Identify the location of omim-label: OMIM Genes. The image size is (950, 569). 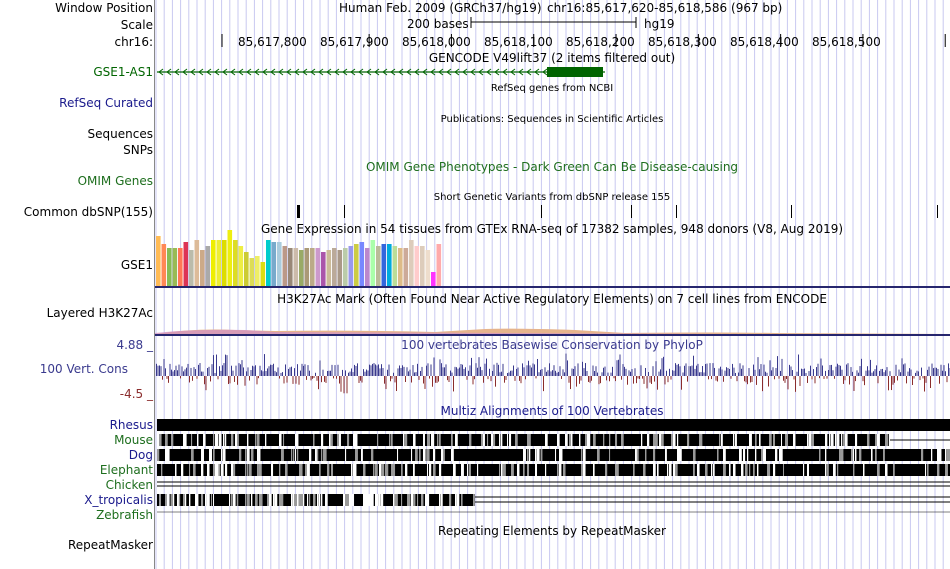
(115, 181).